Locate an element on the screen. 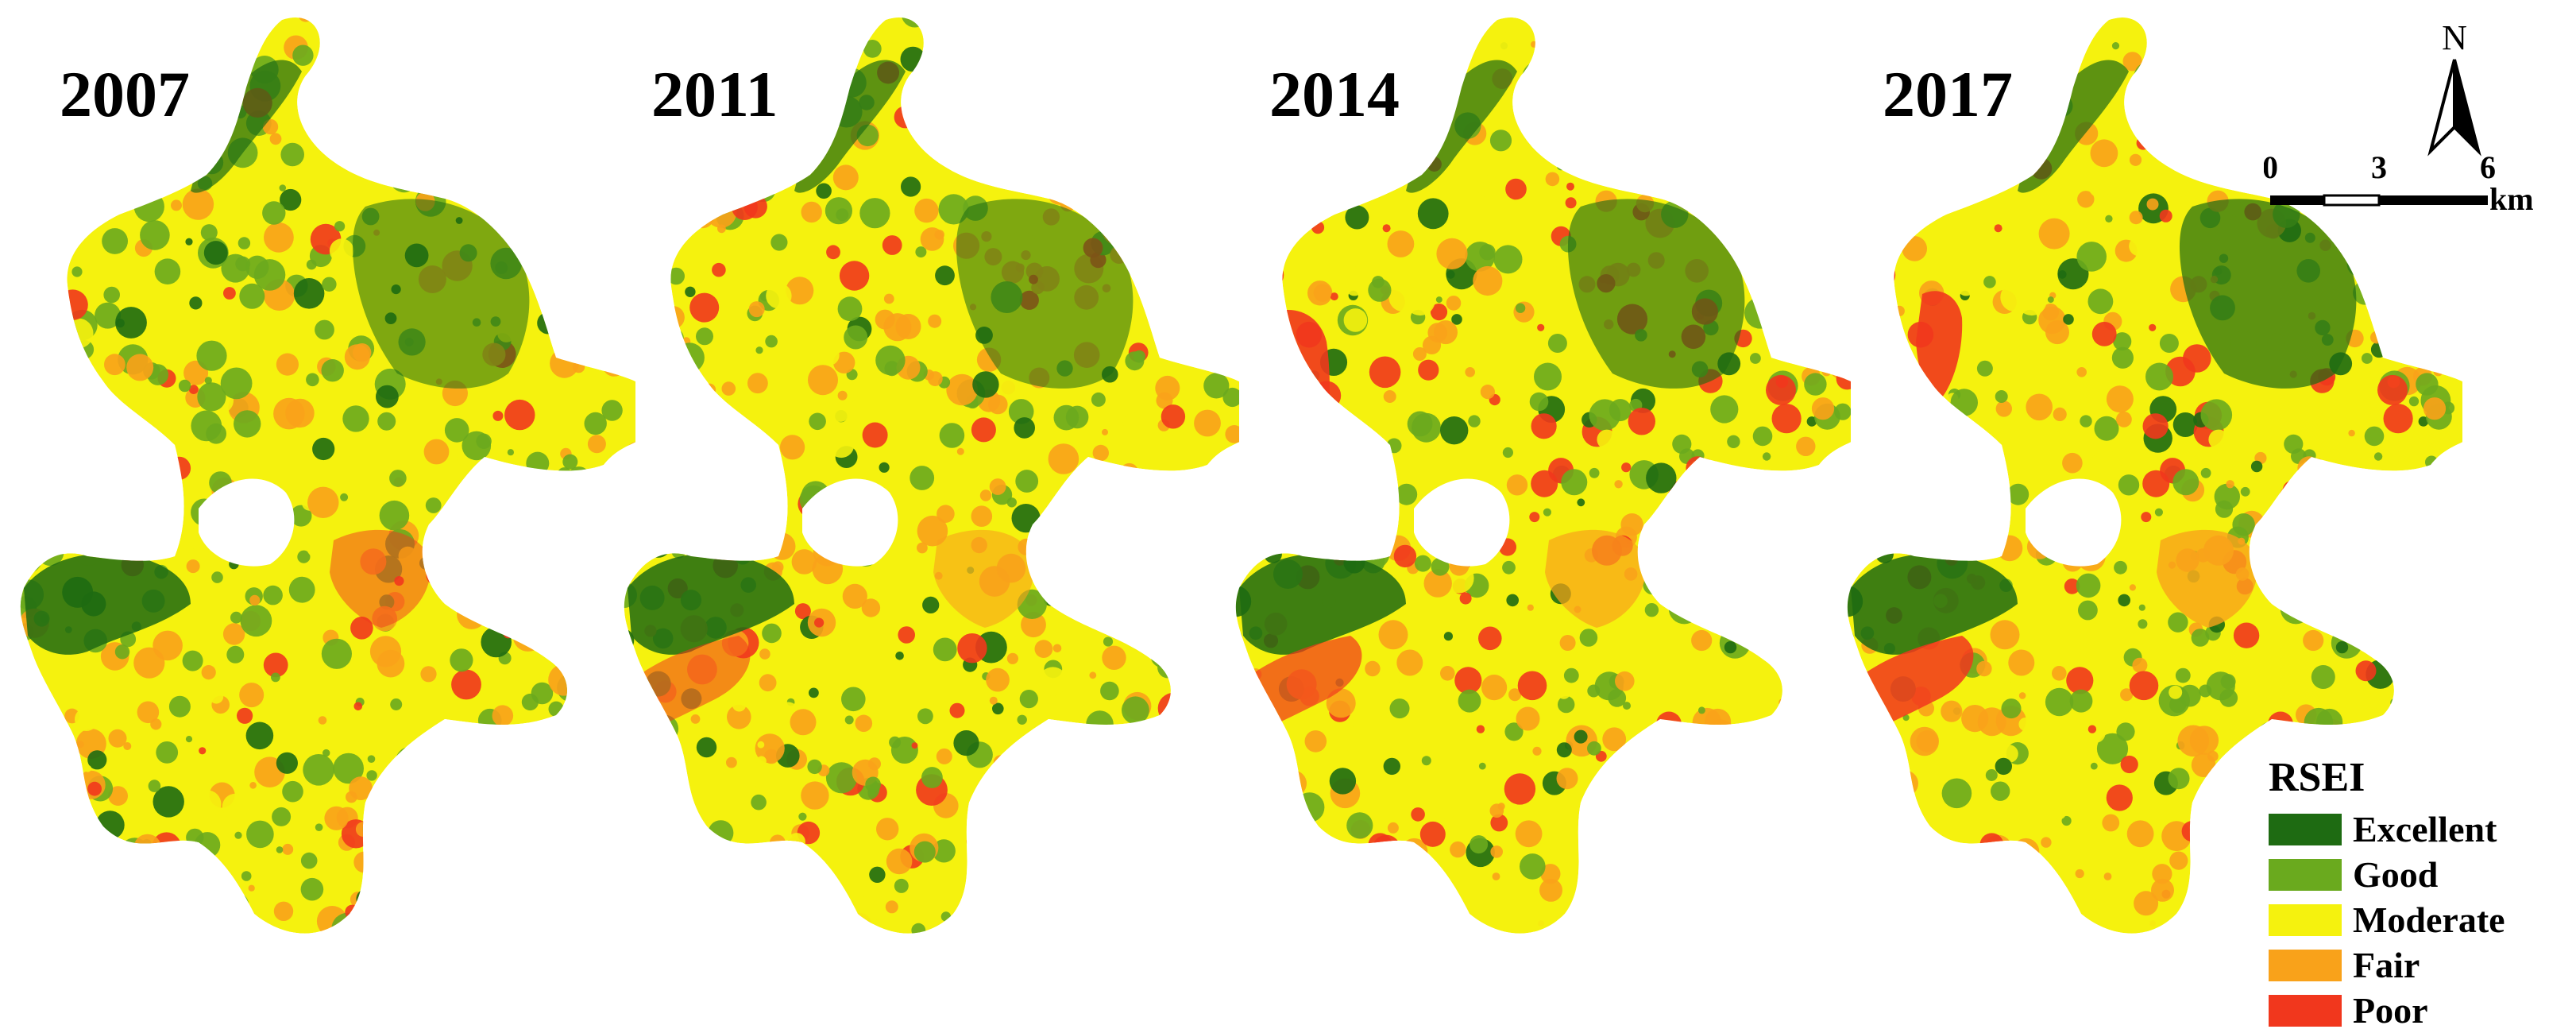  legend-label: Good is located at coordinates (2396, 874).